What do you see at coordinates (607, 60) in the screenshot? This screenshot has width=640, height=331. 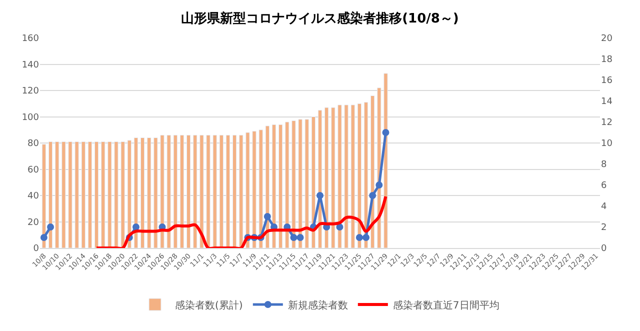 I see `y2-tick-label: 18` at bounding box center [607, 60].